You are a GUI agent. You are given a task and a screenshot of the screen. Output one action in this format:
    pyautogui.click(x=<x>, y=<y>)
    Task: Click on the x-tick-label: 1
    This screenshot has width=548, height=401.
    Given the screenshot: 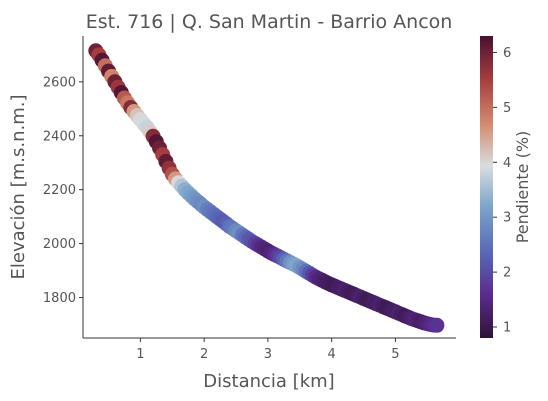 What is the action you would take?
    pyautogui.click(x=140, y=354)
    